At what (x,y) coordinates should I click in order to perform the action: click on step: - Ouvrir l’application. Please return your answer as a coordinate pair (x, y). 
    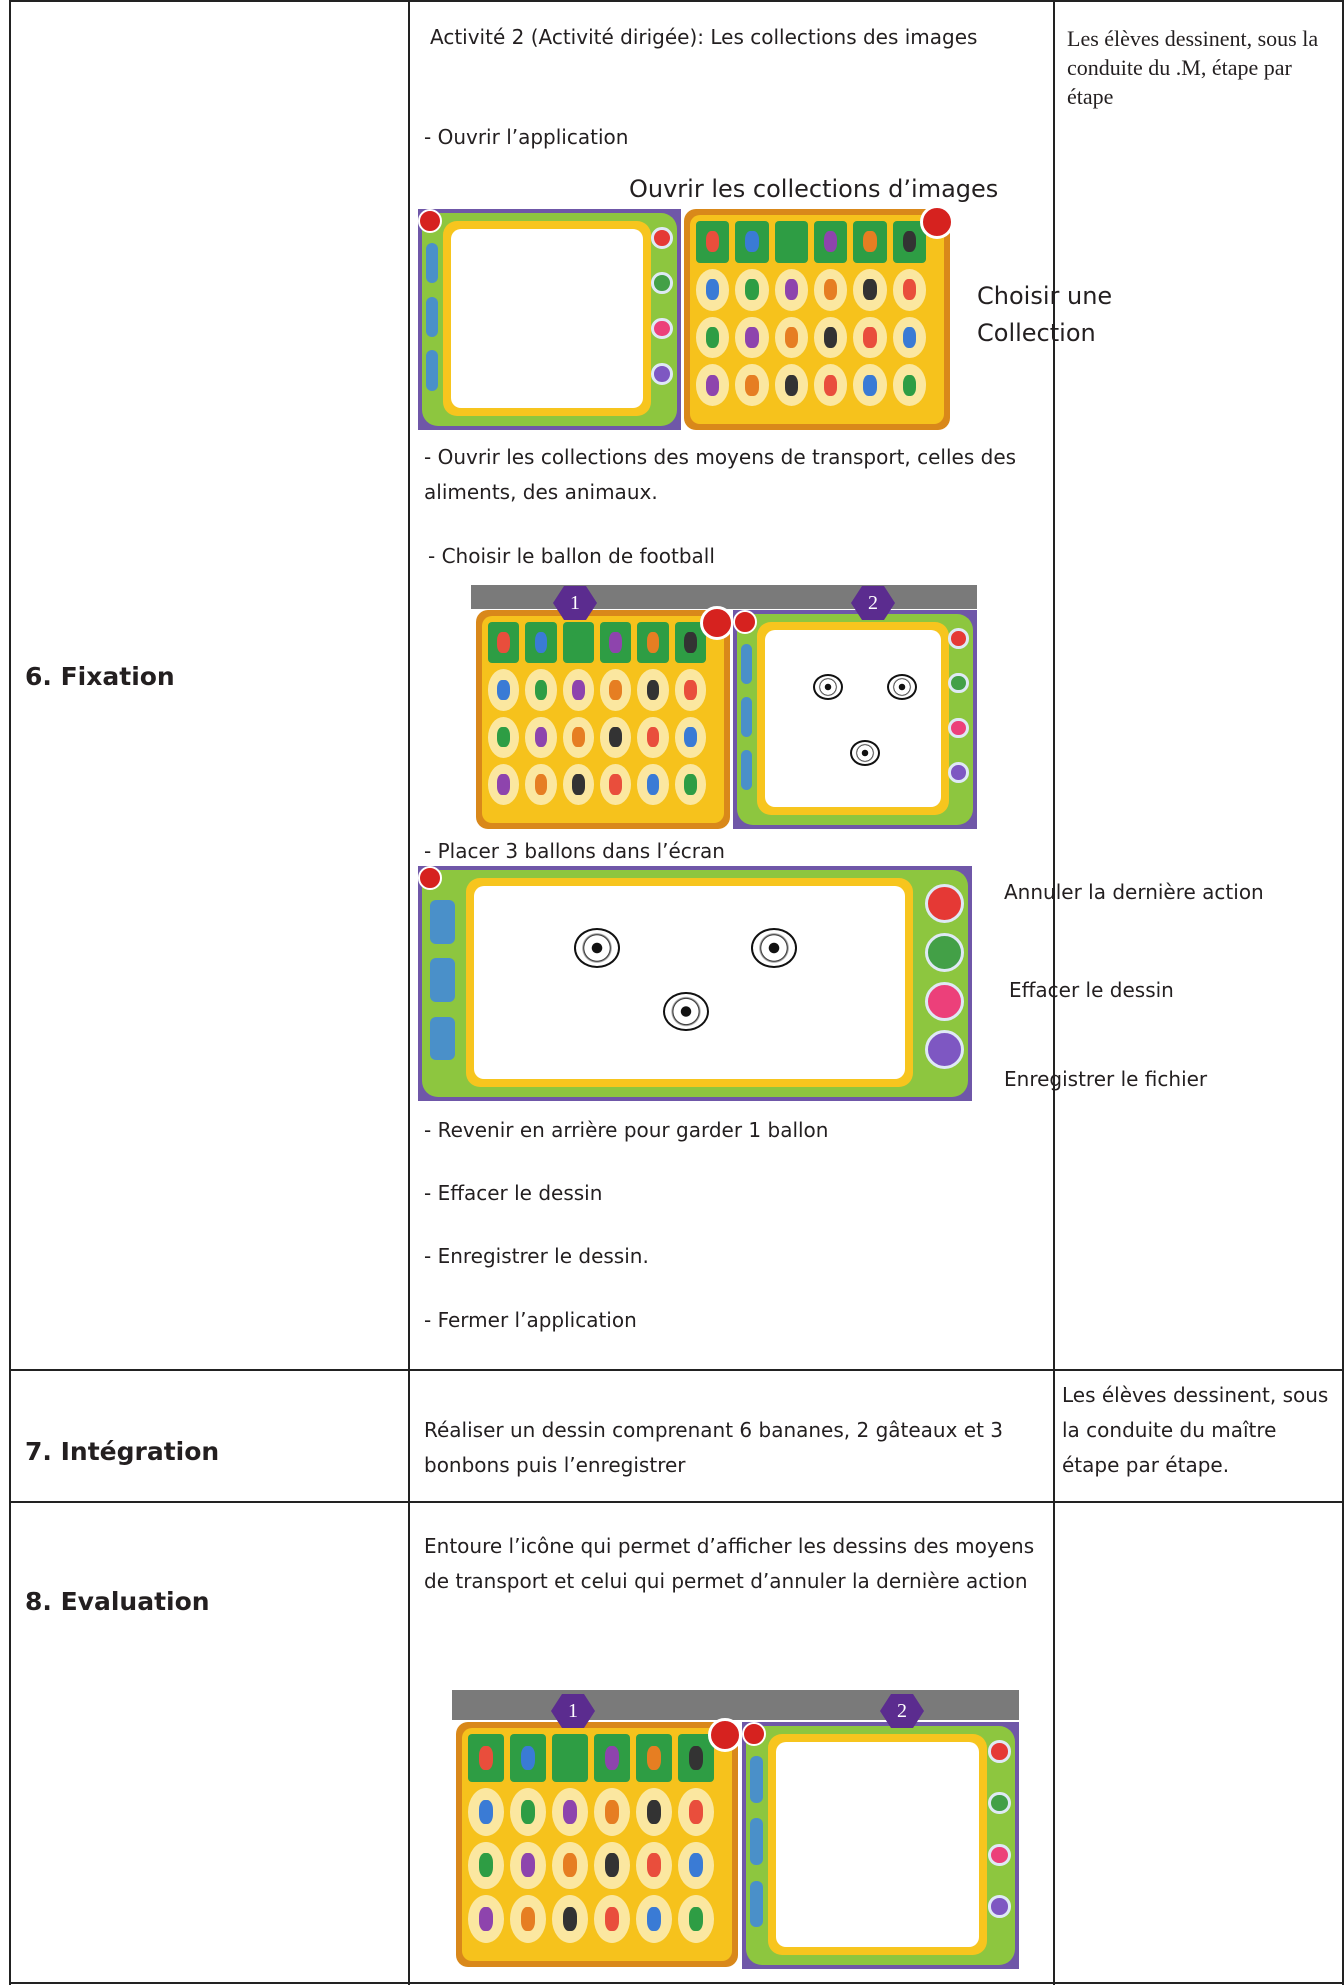
    Looking at the image, I should click on (526, 137).